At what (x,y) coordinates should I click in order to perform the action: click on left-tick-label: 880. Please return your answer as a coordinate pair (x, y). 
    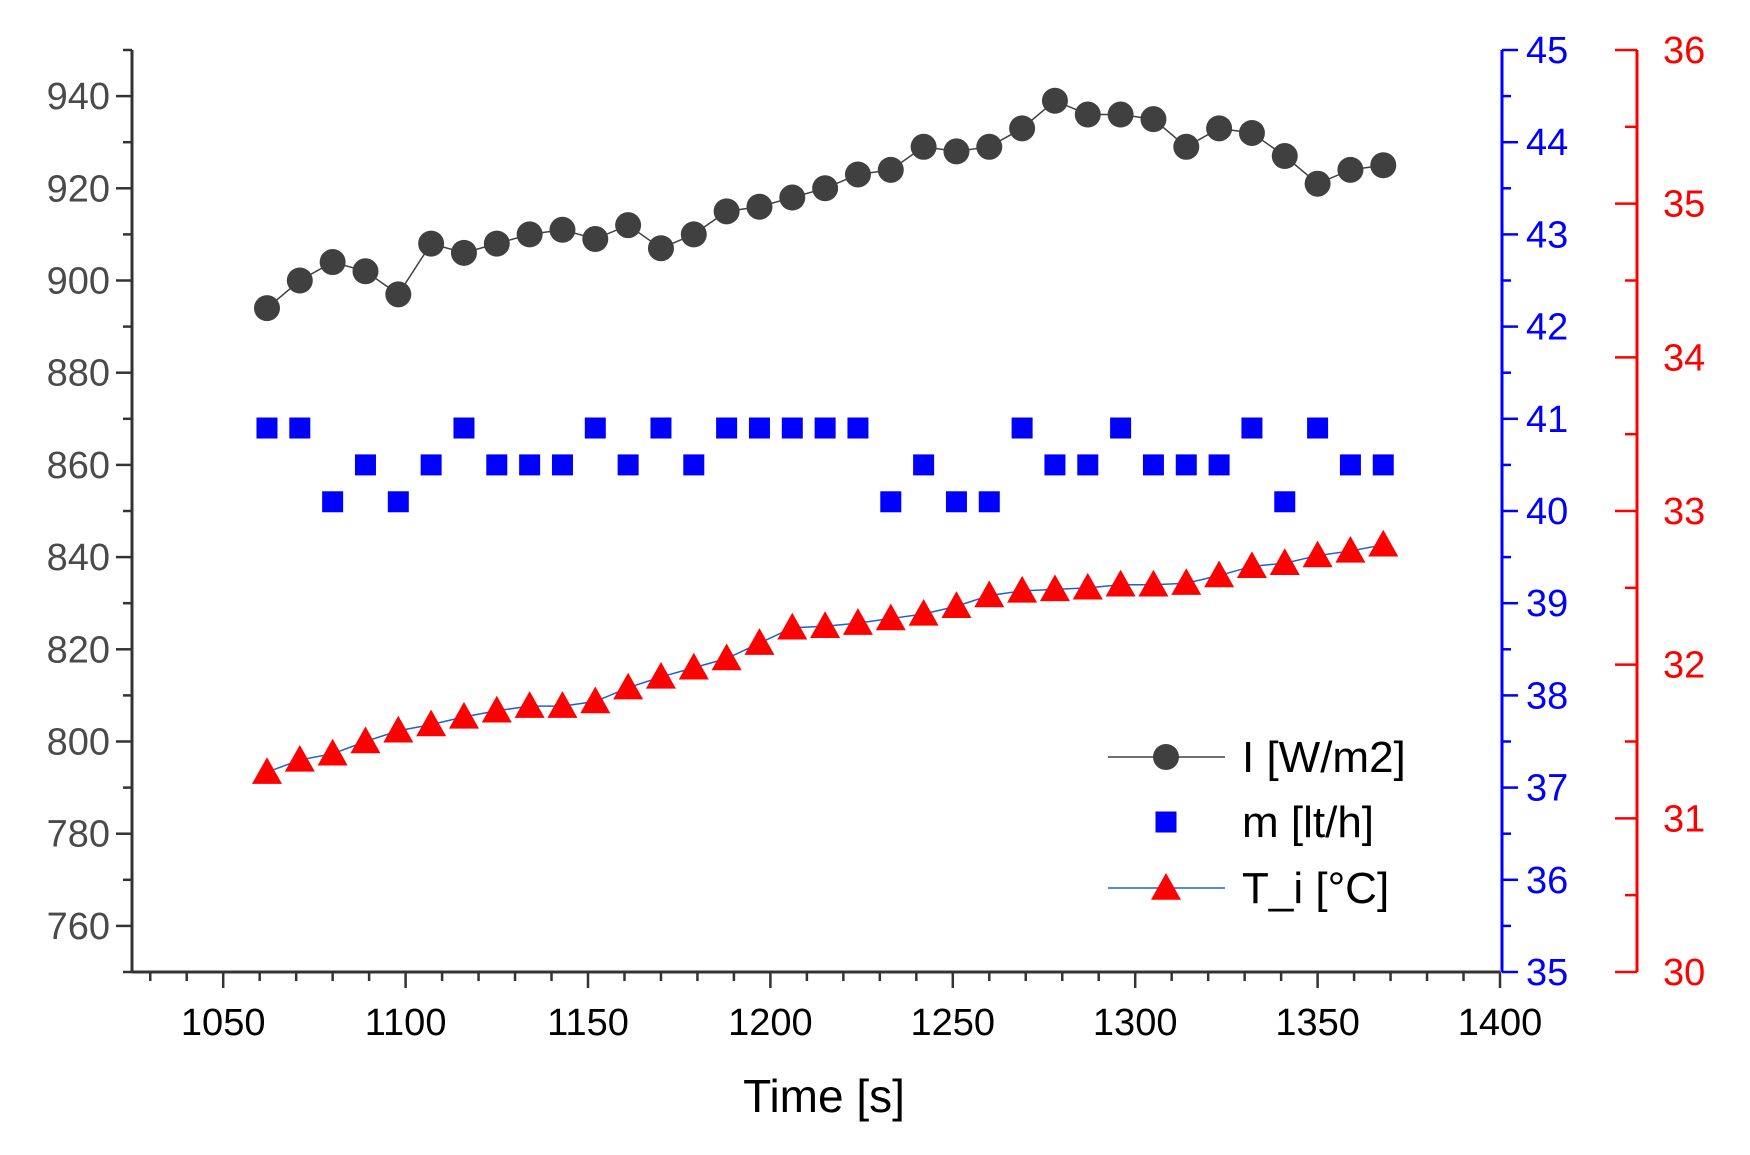
    Looking at the image, I should click on (78, 374).